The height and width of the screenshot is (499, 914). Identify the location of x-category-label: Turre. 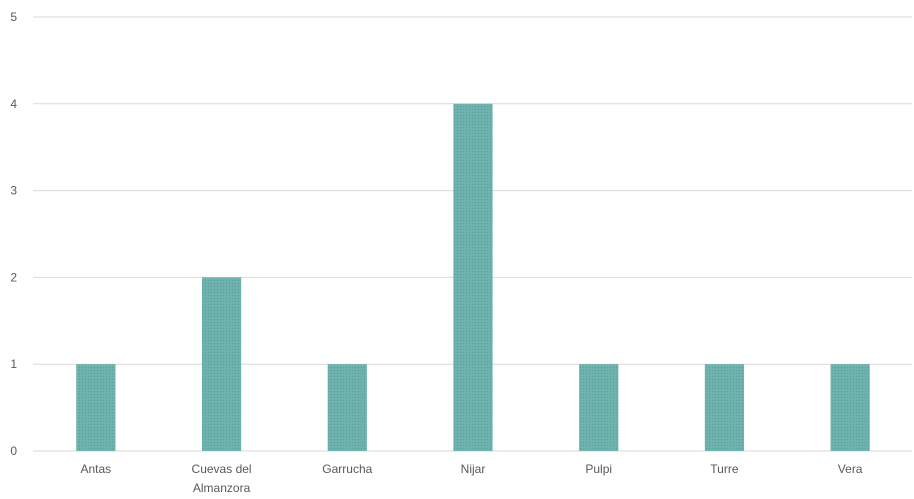
(724, 469).